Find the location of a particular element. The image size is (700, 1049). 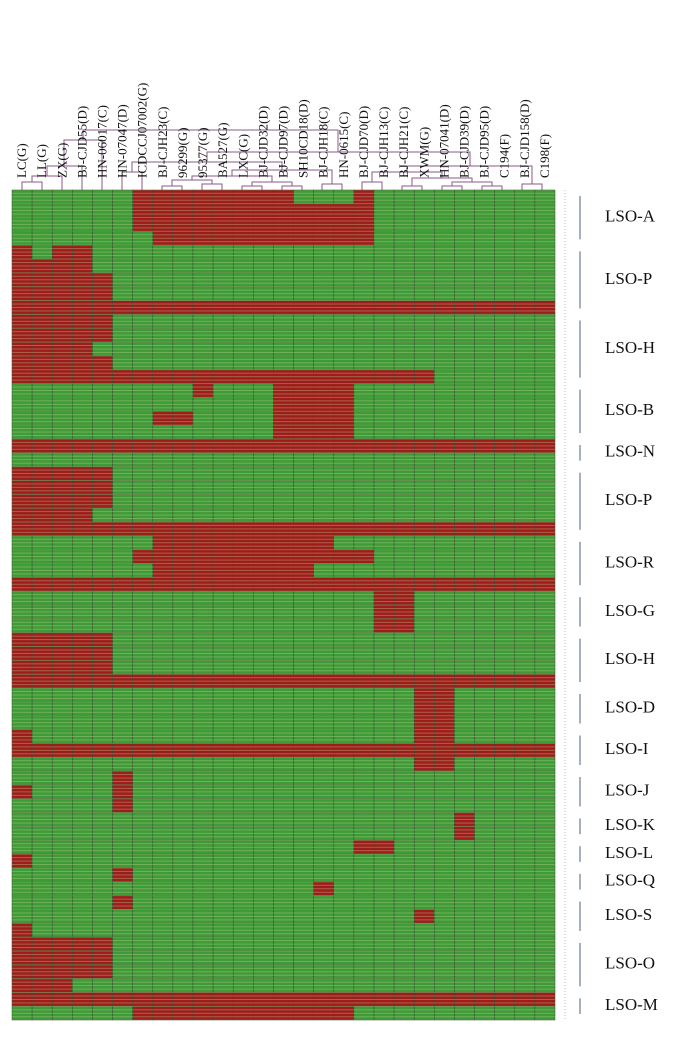

column-label: XWM(G) is located at coordinates (423, 152).